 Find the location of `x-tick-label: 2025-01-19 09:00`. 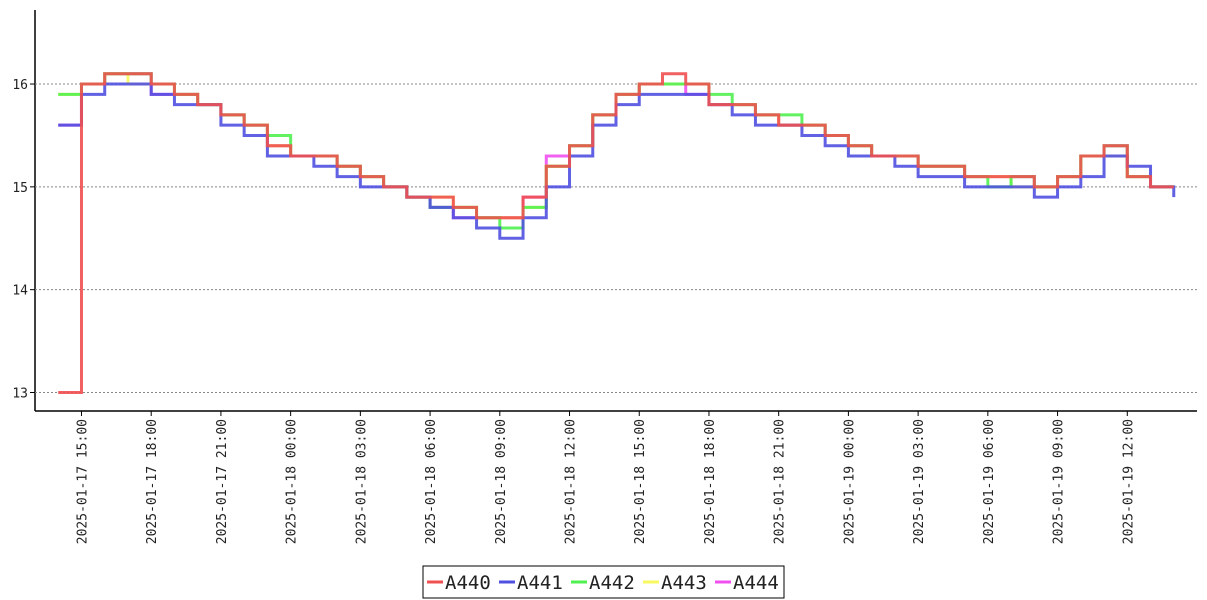

x-tick-label: 2025-01-19 09:00 is located at coordinates (1059, 481).